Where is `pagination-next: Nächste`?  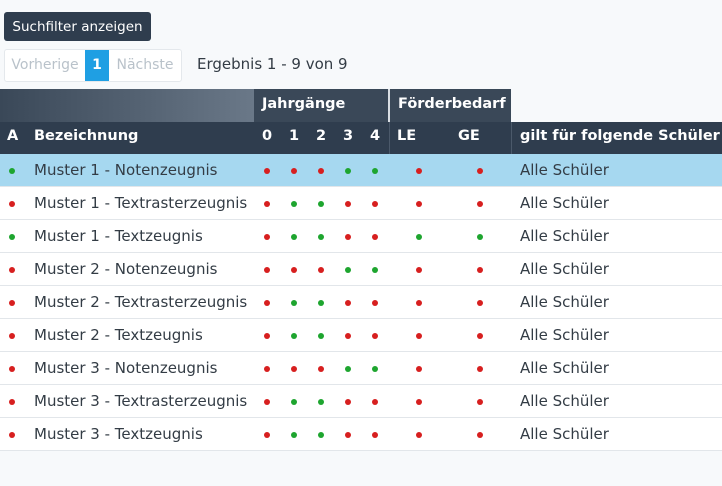
pagination-next: Nächste is located at coordinates (145, 65).